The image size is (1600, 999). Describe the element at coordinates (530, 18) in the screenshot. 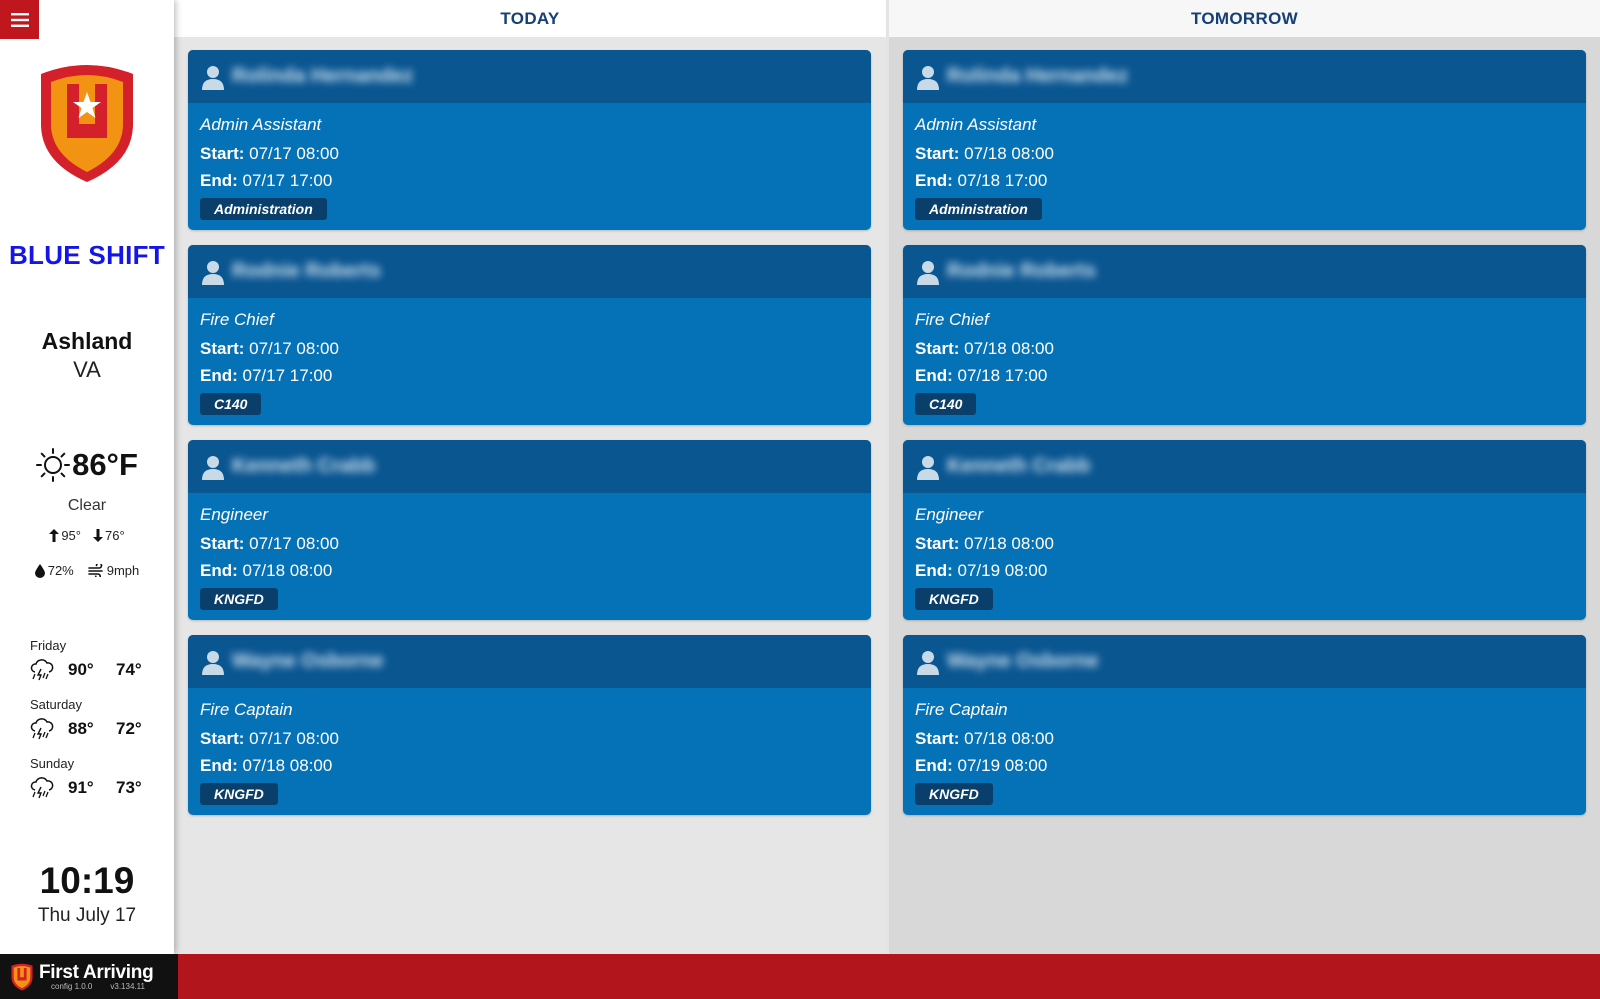

I see `today-header: TODAY` at that location.